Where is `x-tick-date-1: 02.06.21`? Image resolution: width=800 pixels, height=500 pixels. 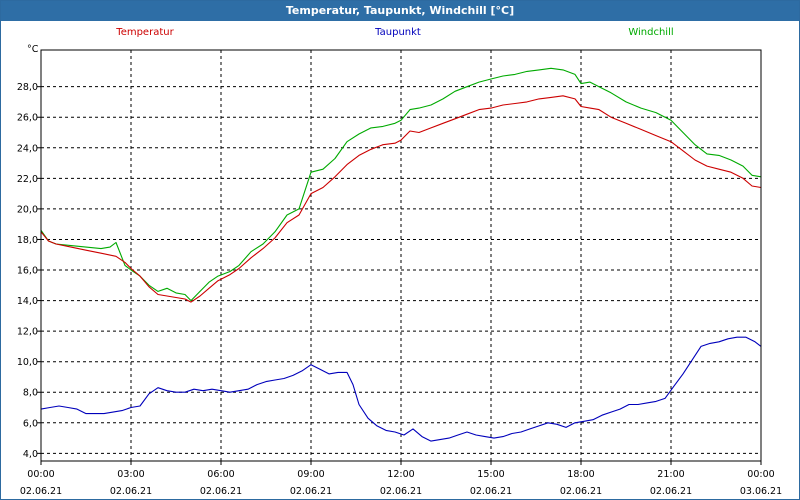 x-tick-date-1: 02.06.21 is located at coordinates (131, 491).